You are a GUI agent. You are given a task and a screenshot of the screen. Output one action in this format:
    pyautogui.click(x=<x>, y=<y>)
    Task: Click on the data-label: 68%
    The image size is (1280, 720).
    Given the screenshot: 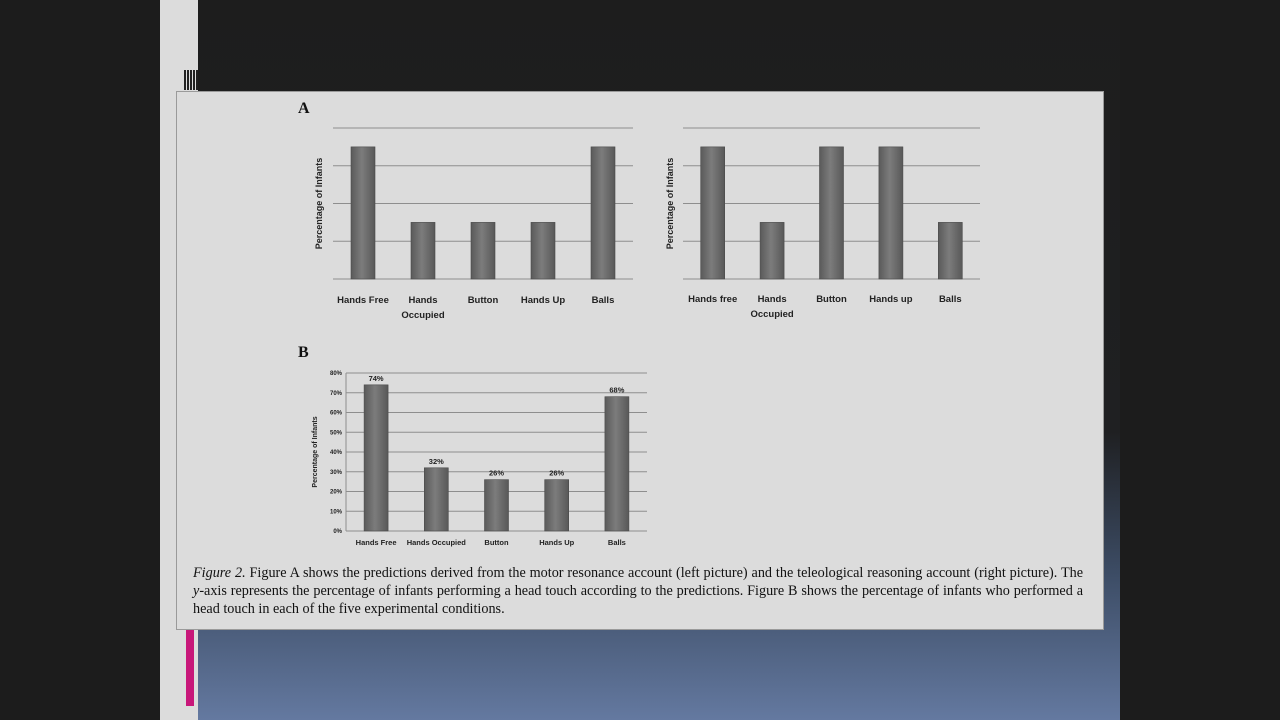 What is the action you would take?
    pyautogui.click(x=616, y=390)
    